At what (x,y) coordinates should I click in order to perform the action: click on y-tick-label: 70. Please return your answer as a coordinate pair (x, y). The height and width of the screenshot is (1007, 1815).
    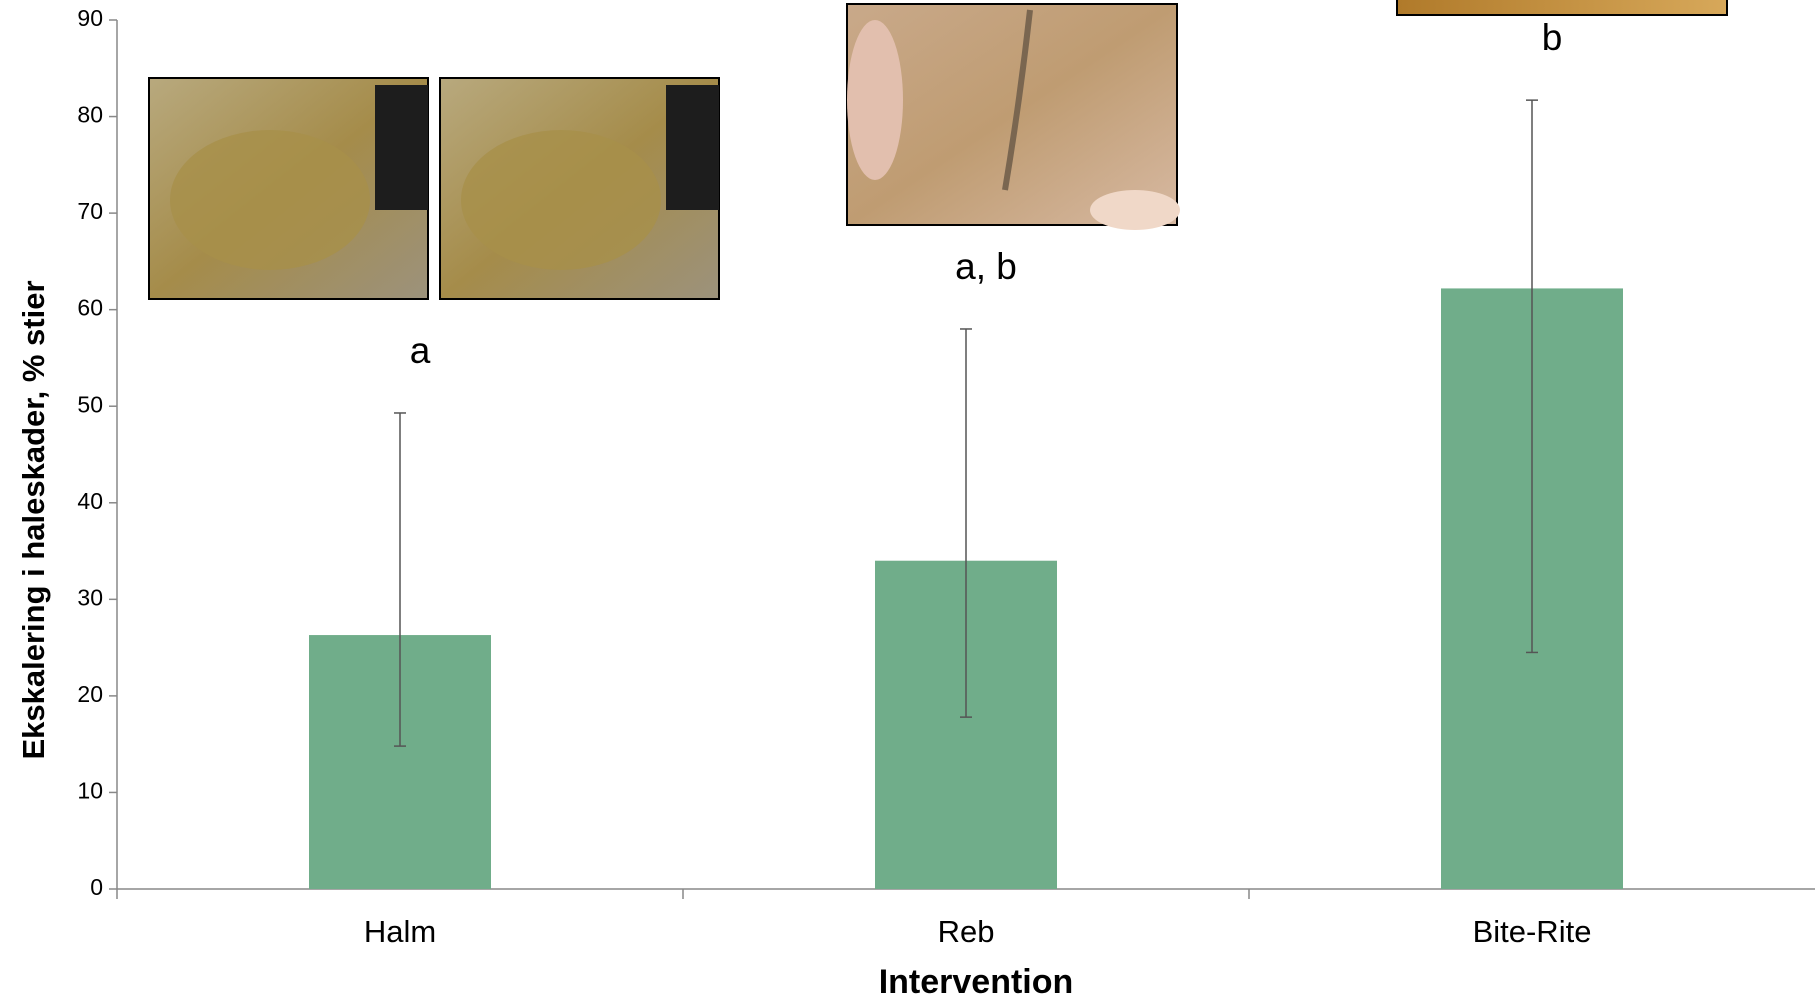
    Looking at the image, I should click on (90, 211).